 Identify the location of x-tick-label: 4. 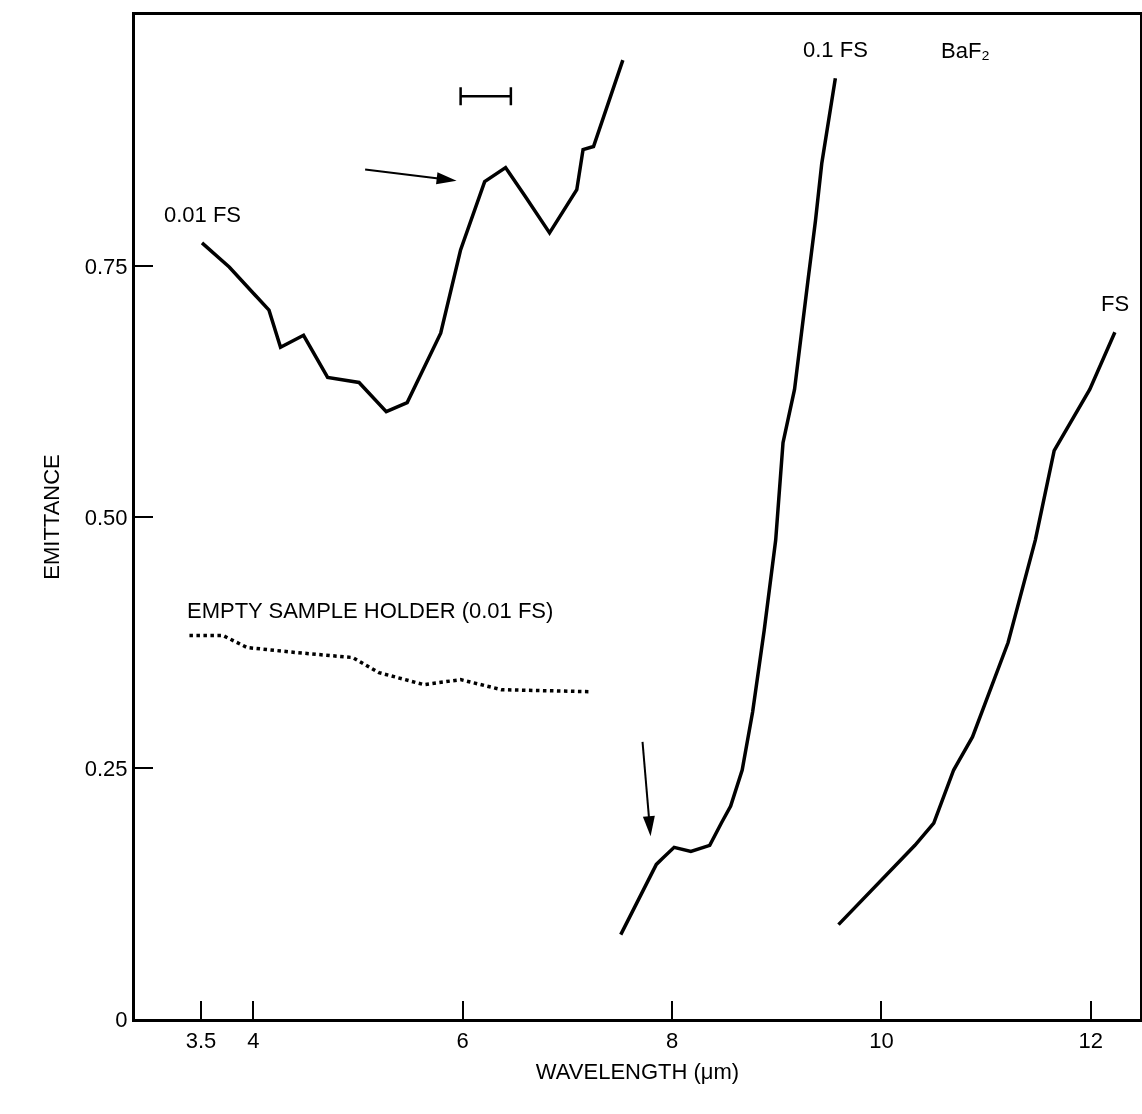
(253, 1041).